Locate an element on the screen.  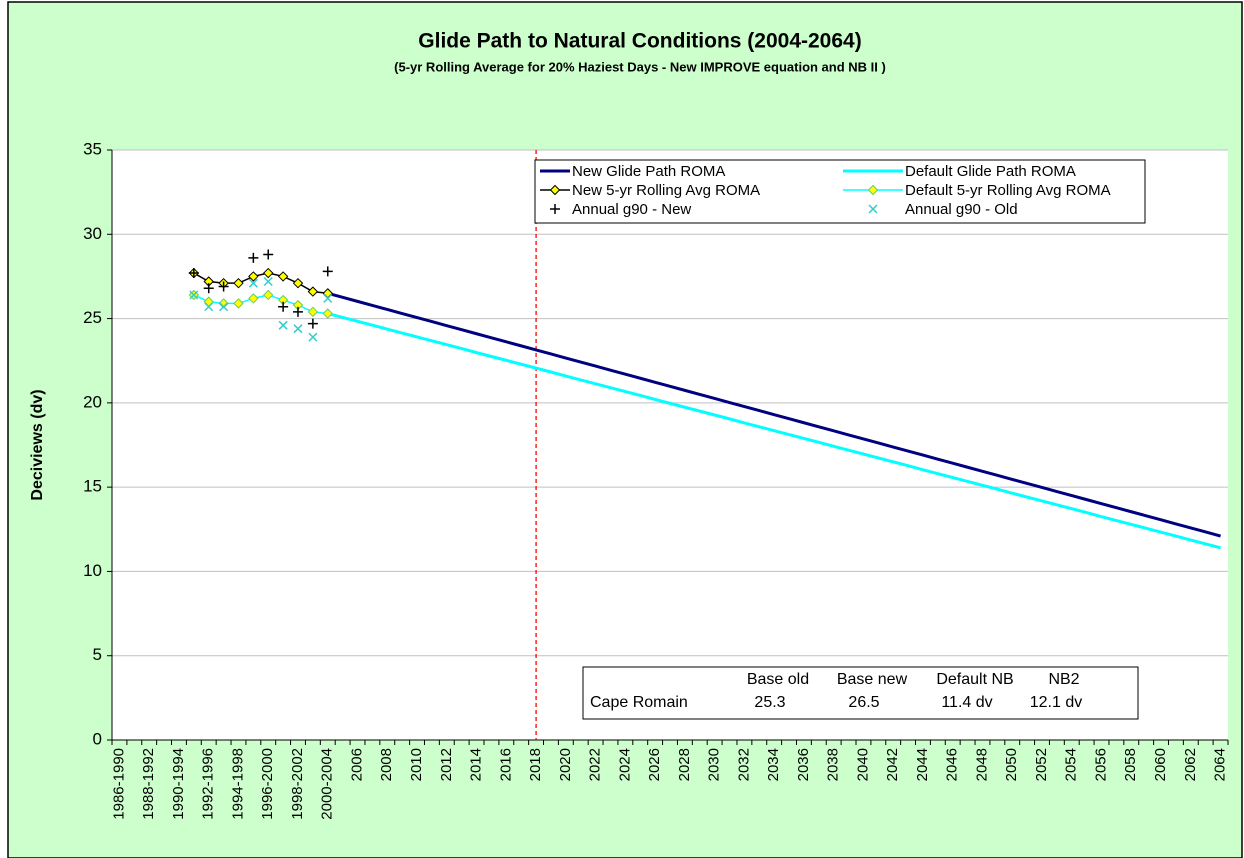
y-tick-label: 20 is located at coordinates (92, 401).